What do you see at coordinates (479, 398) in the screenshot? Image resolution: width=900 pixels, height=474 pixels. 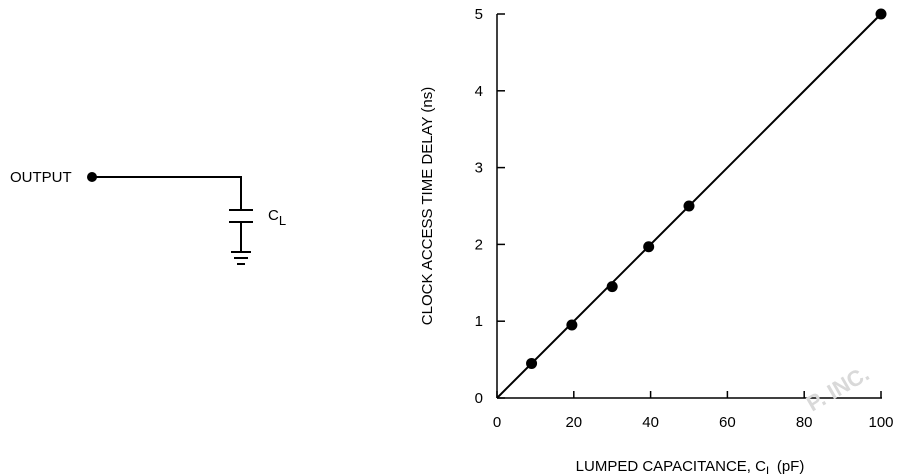 I see `y-tick-label: 0` at bounding box center [479, 398].